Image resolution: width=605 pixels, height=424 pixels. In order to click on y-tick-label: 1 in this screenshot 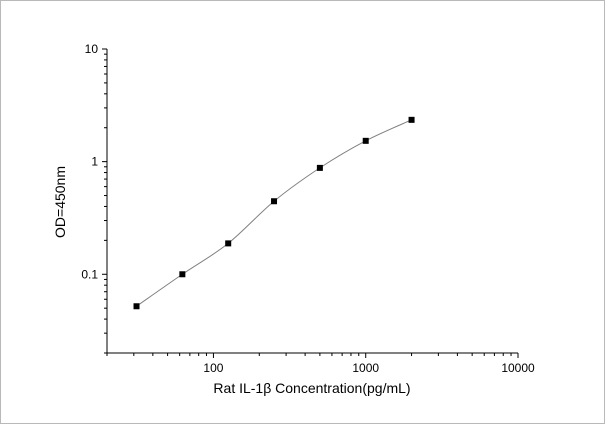, I will do `click(94, 162)`.